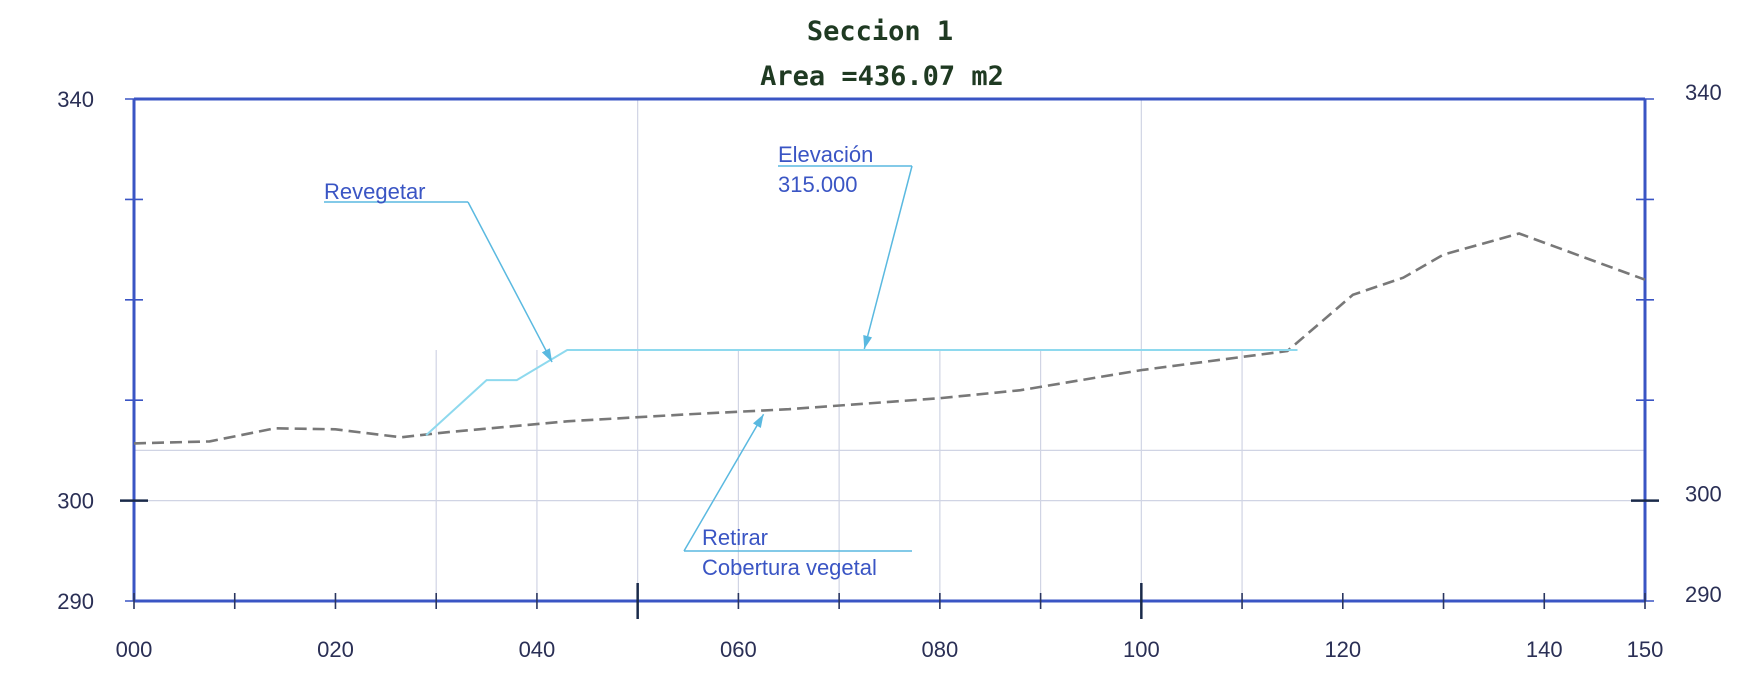 The image size is (1756, 686). What do you see at coordinates (738, 649) in the screenshot?
I see `x-tick-label: 060` at bounding box center [738, 649].